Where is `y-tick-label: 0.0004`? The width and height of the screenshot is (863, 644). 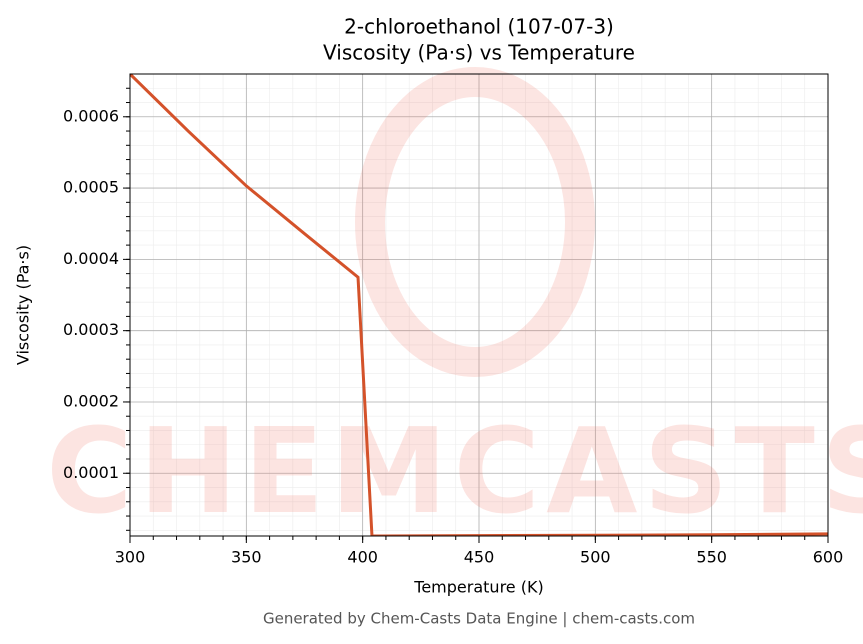 y-tick-label: 0.0004 is located at coordinates (91, 258).